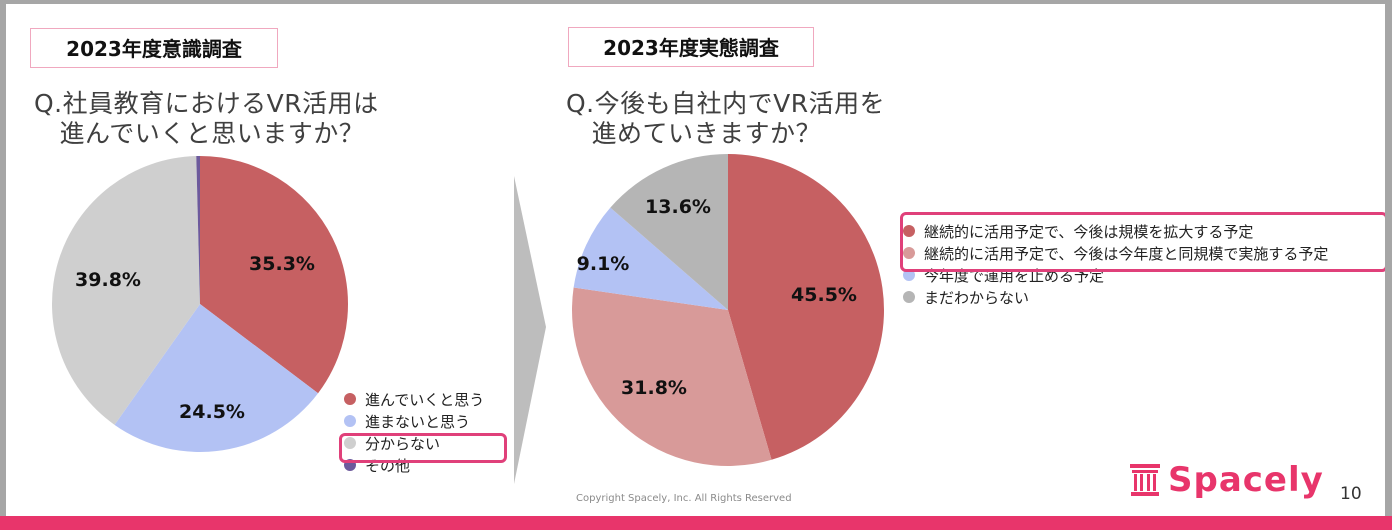 The height and width of the screenshot is (530, 1392). Describe the element at coordinates (282, 264) in the screenshot. I see `awareness-value-label-1: 35.3%` at that location.